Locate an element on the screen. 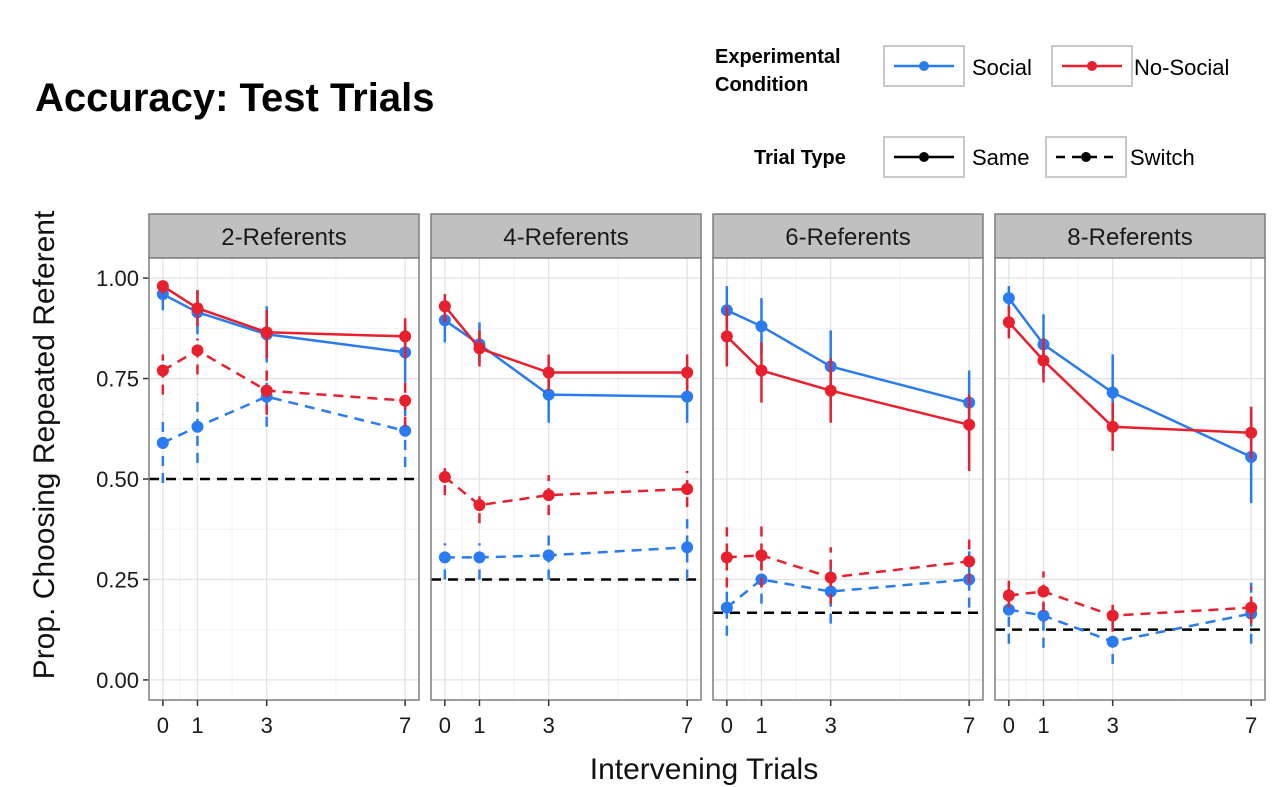  facet-strip-label: 4-Referents is located at coordinates (565, 237).